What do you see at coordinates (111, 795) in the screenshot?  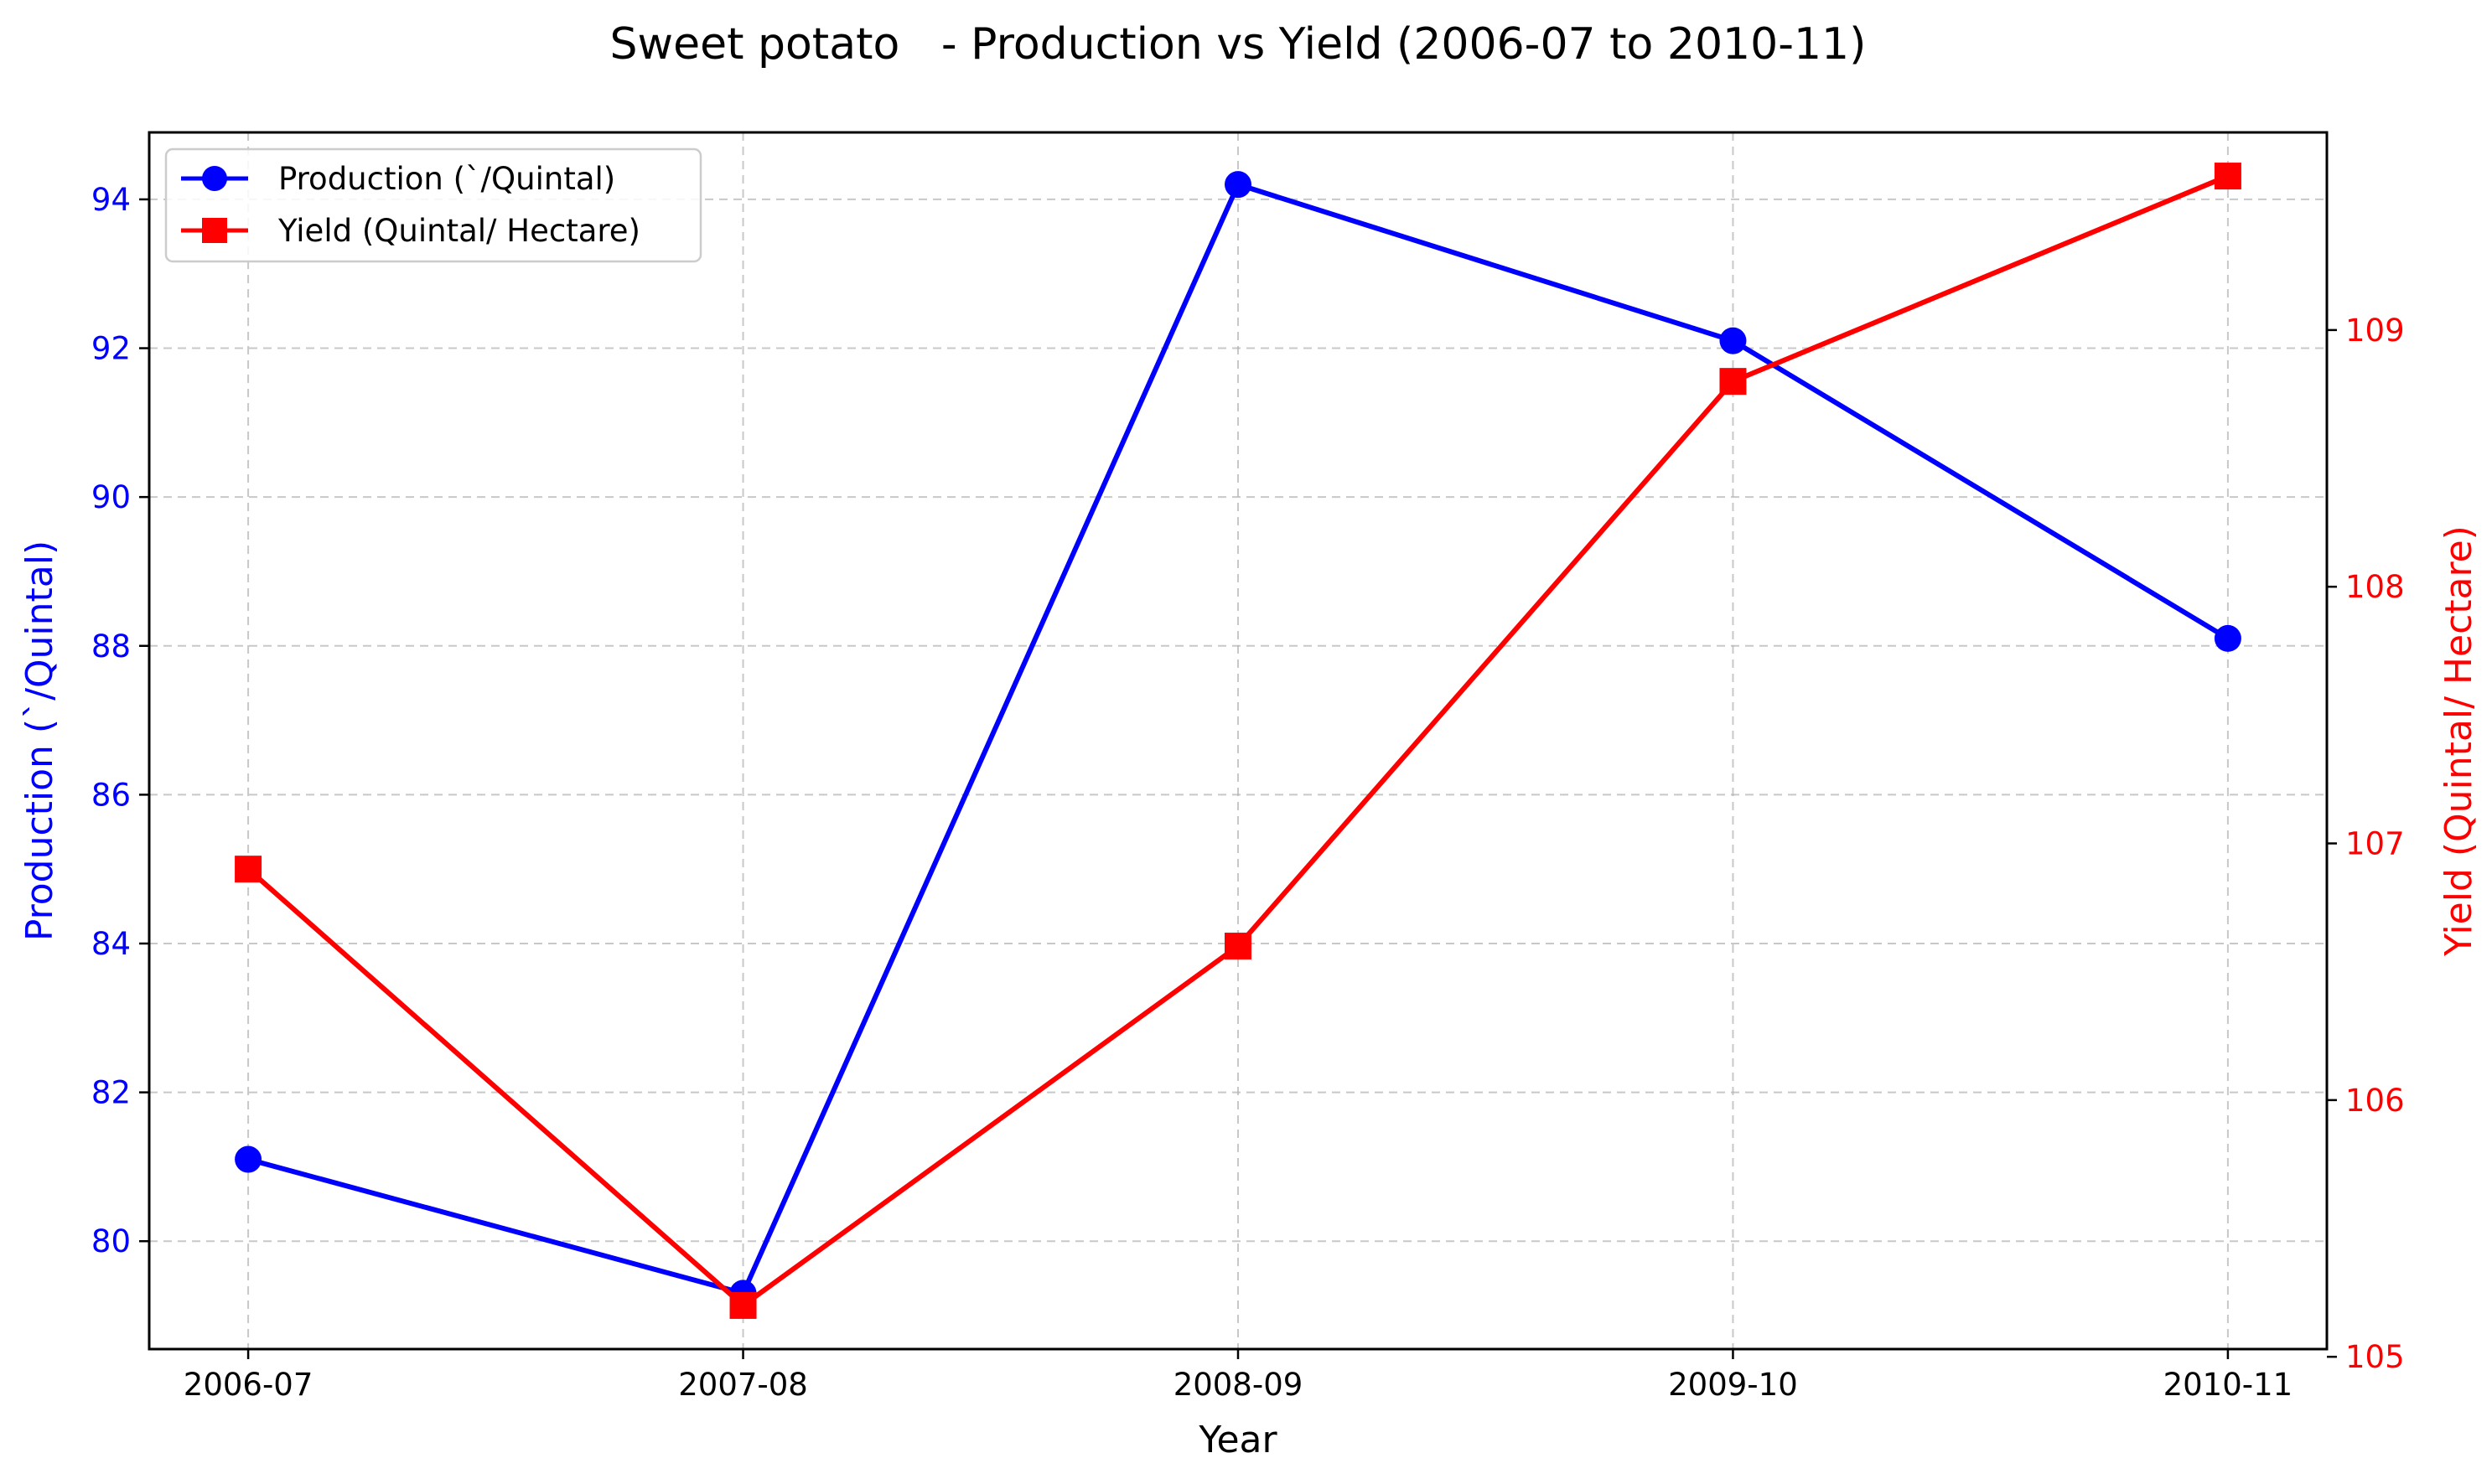 I see `y-left-tick-label: 86` at bounding box center [111, 795].